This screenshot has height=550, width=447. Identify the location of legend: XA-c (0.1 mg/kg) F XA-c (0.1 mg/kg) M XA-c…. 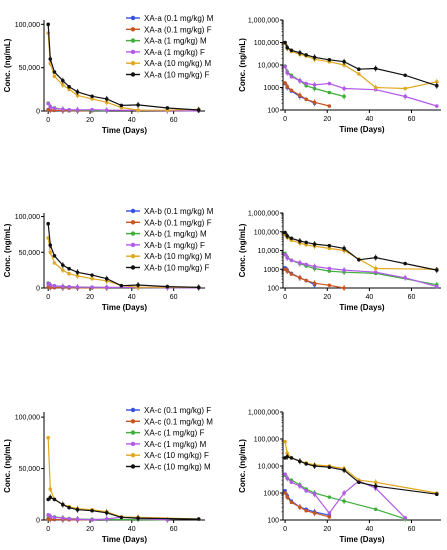
(169, 439).